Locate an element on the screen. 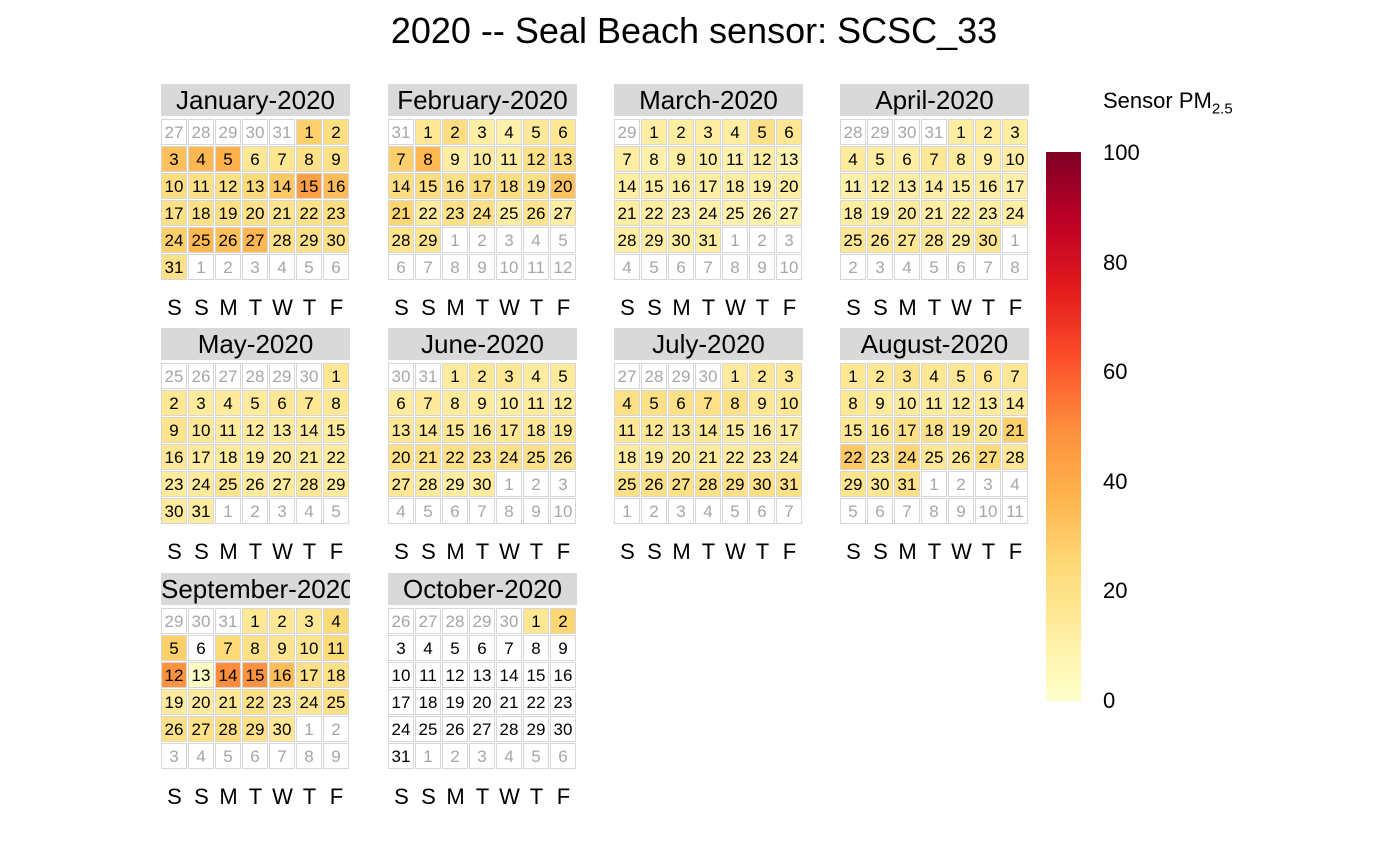  day-cell: 31 is located at coordinates (708, 240).